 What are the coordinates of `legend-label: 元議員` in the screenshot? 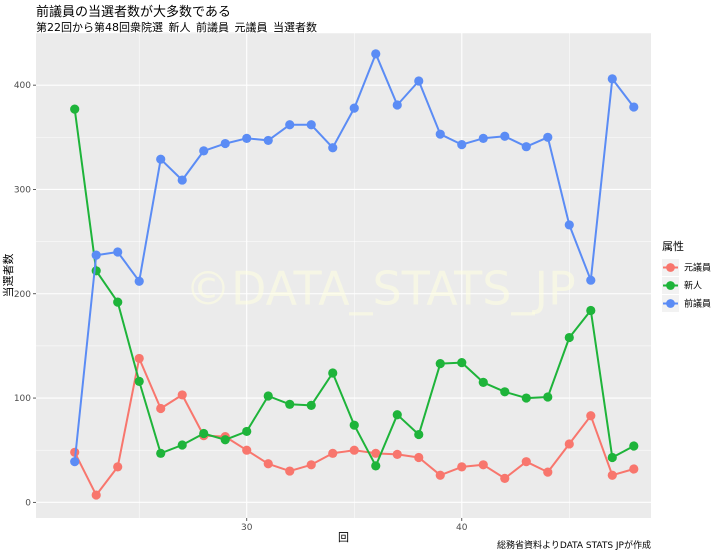 It's located at (697, 268).